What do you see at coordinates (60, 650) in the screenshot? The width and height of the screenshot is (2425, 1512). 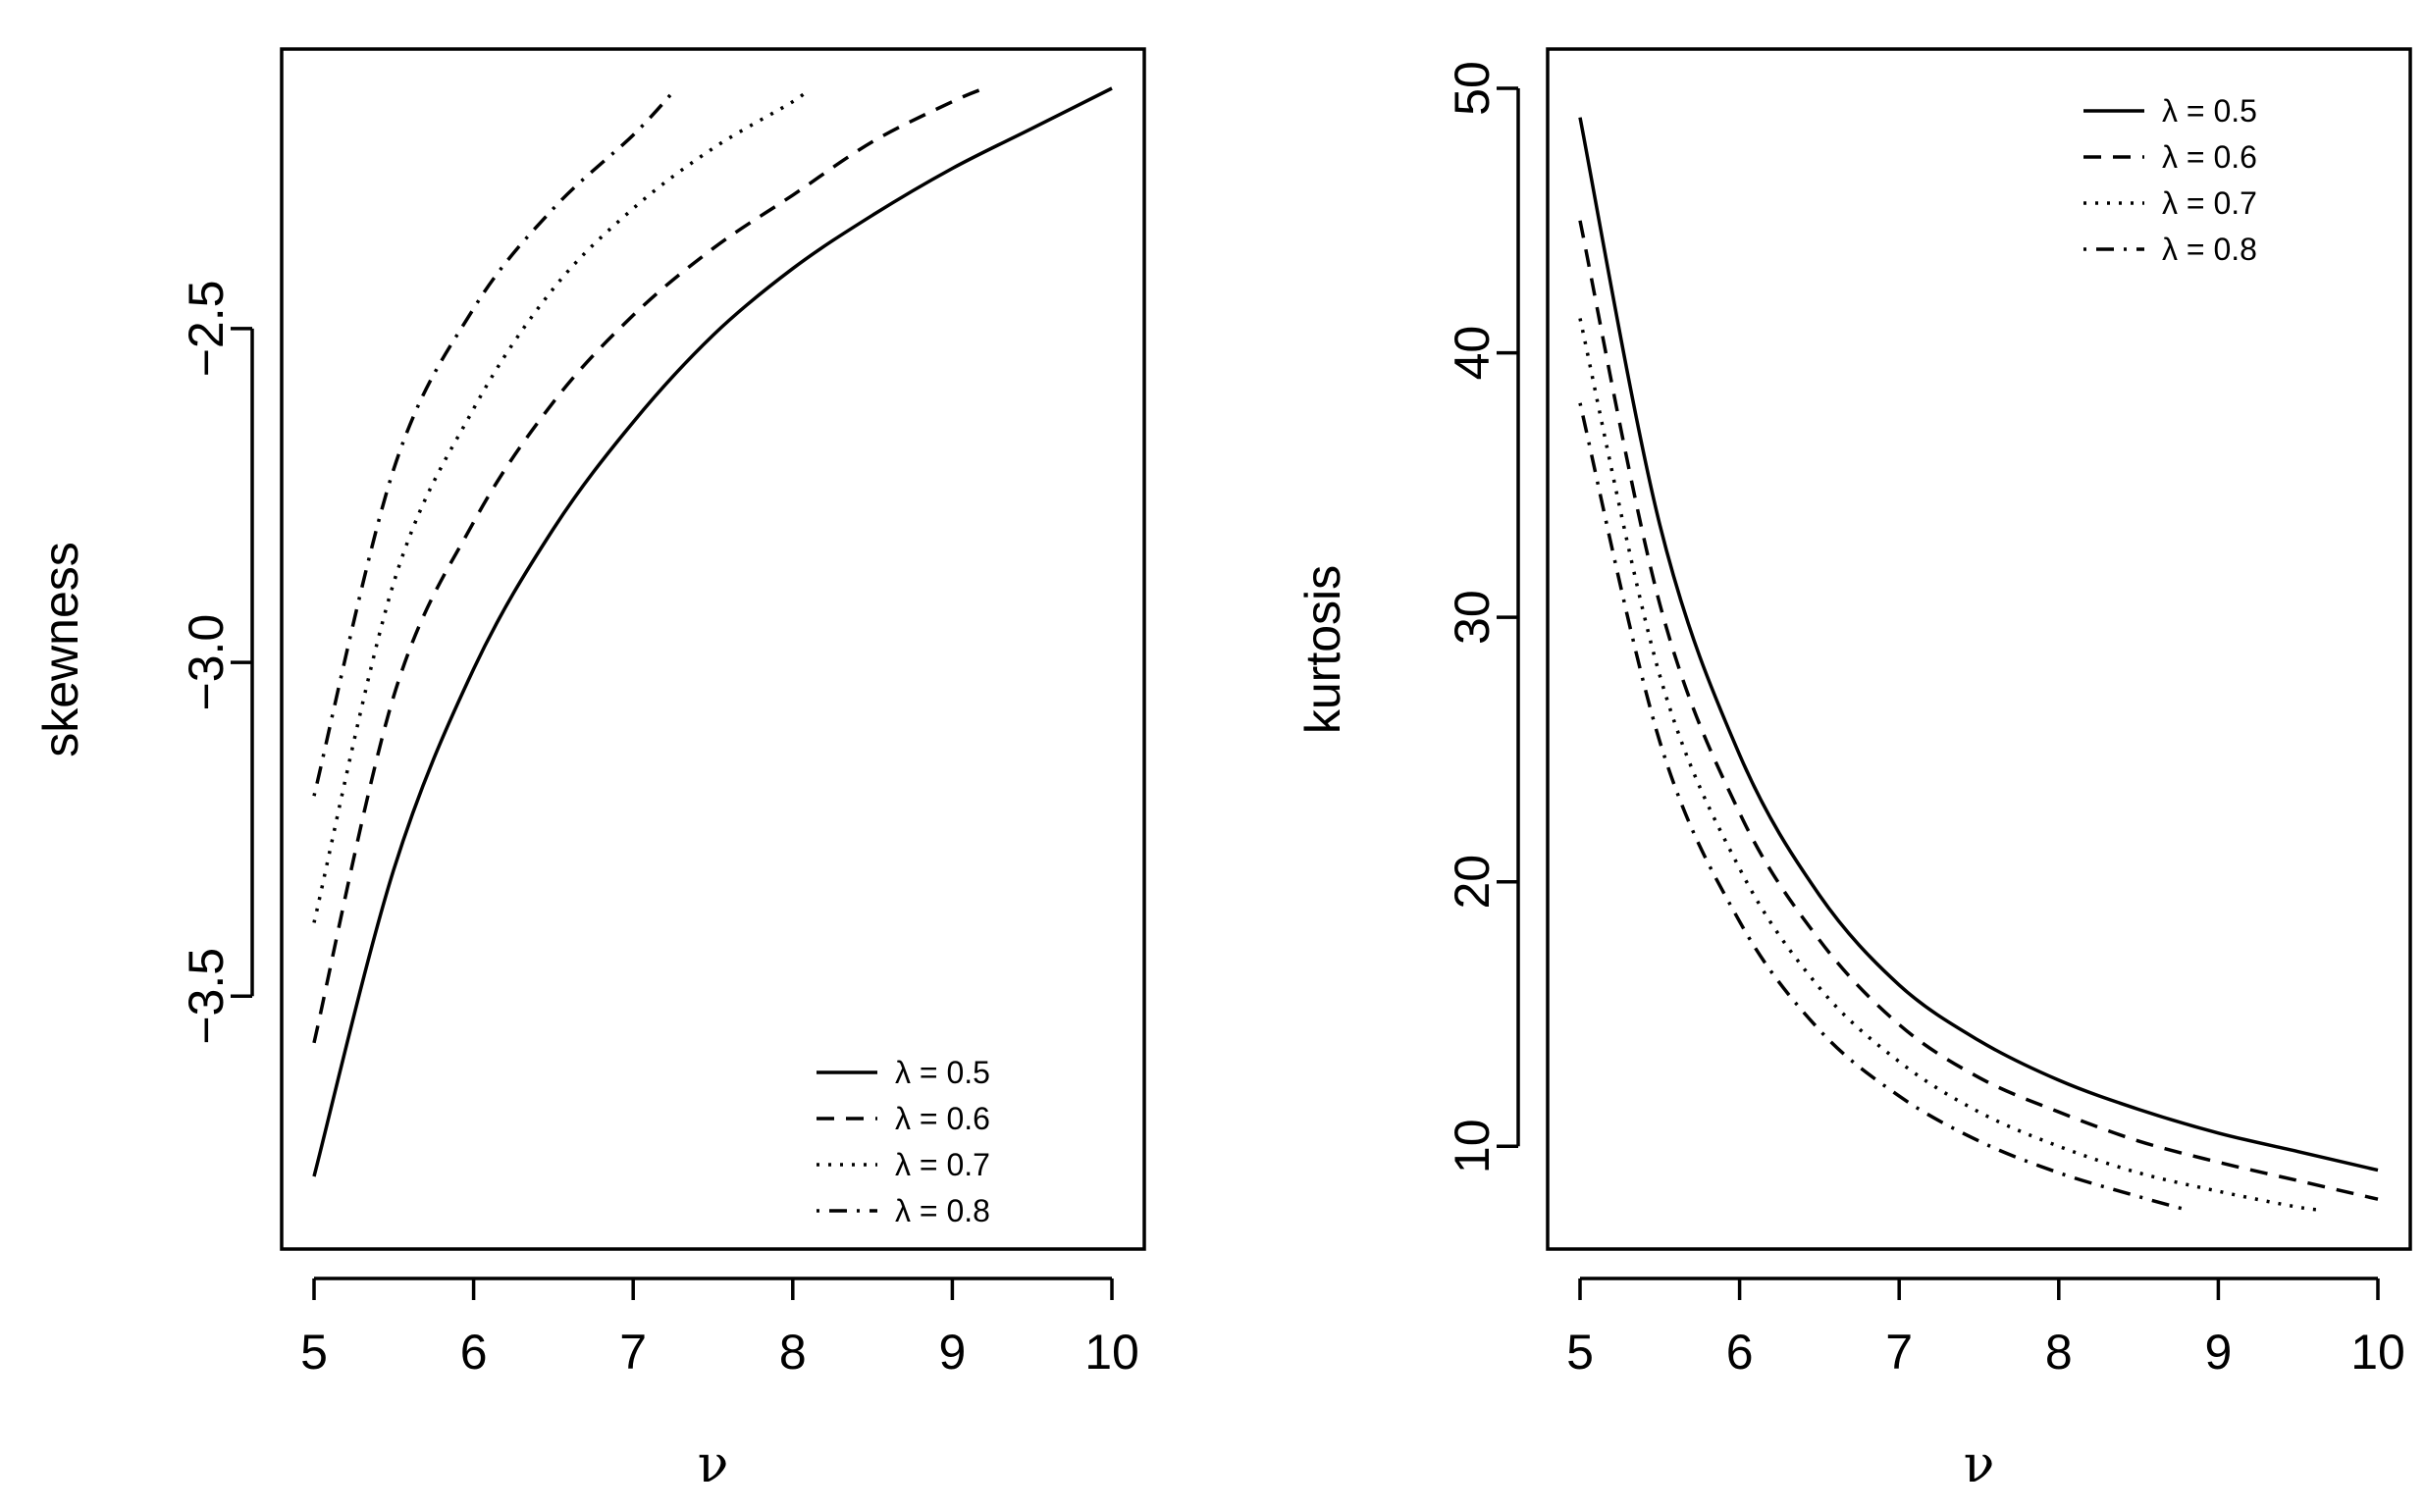 I see `y-axis-label: skewness` at bounding box center [60, 650].